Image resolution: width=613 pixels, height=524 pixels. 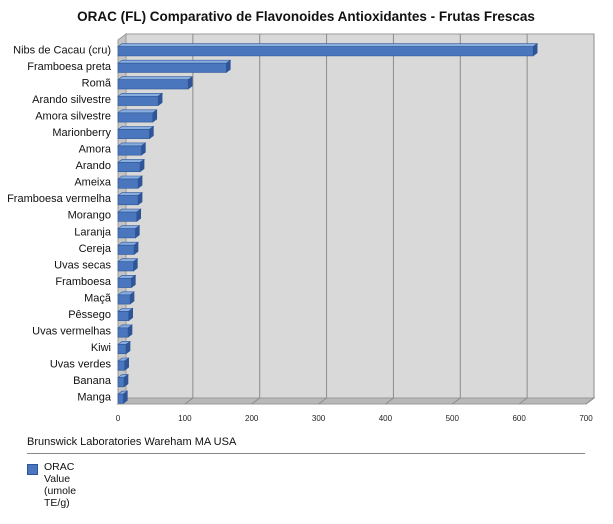 What do you see at coordinates (81, 365) in the screenshot?
I see `category-label: Uvas verdes` at bounding box center [81, 365].